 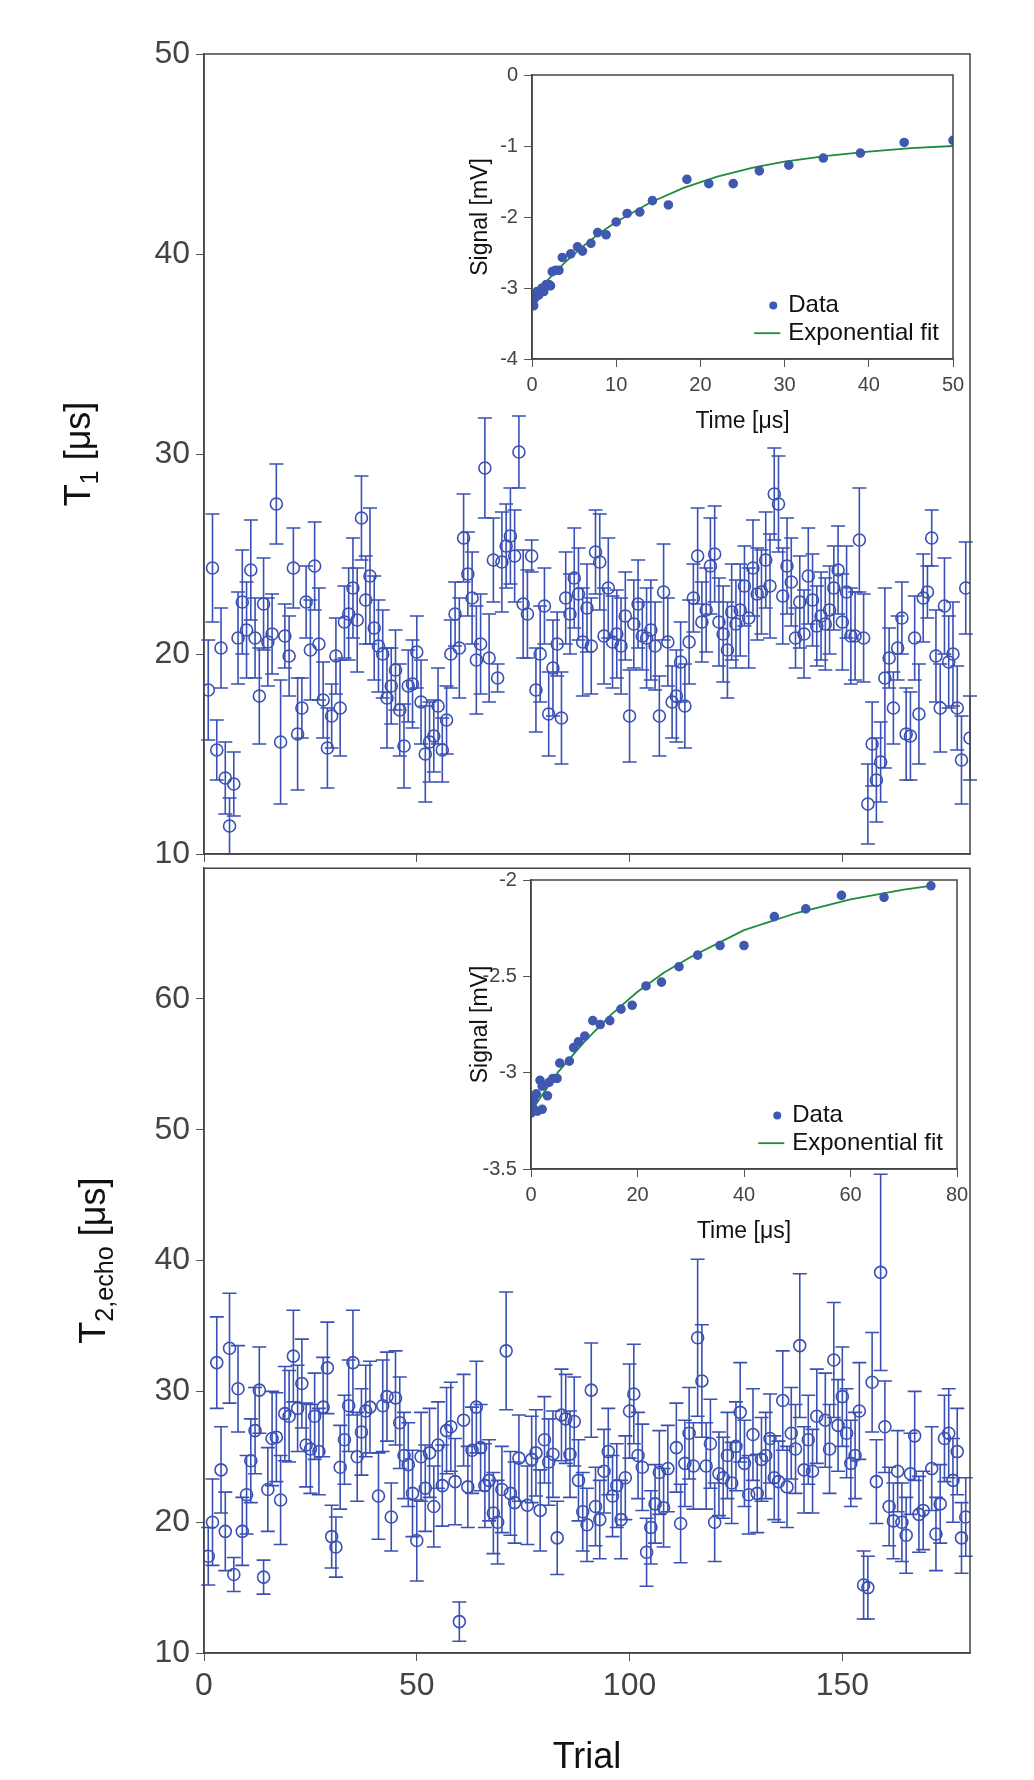 I want to click on y-tick-label: -4, so click(x=509, y=357).